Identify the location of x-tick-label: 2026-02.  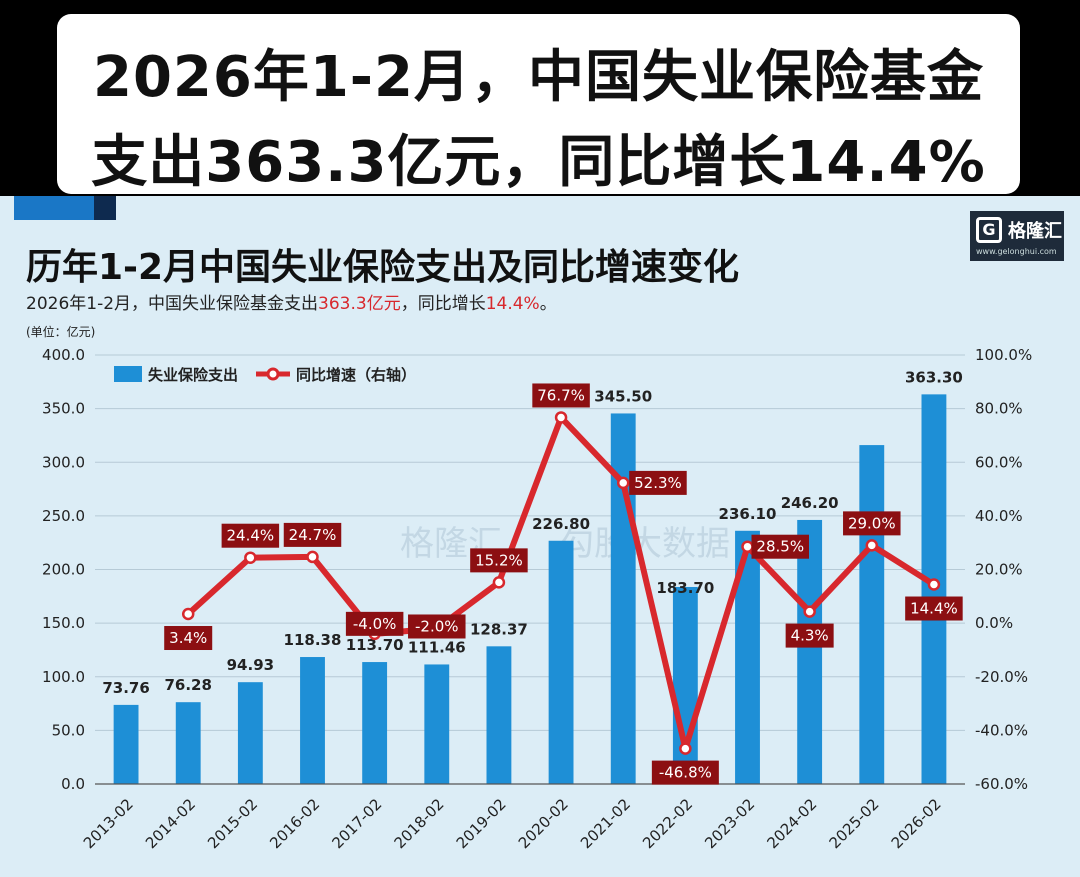
(916, 823).